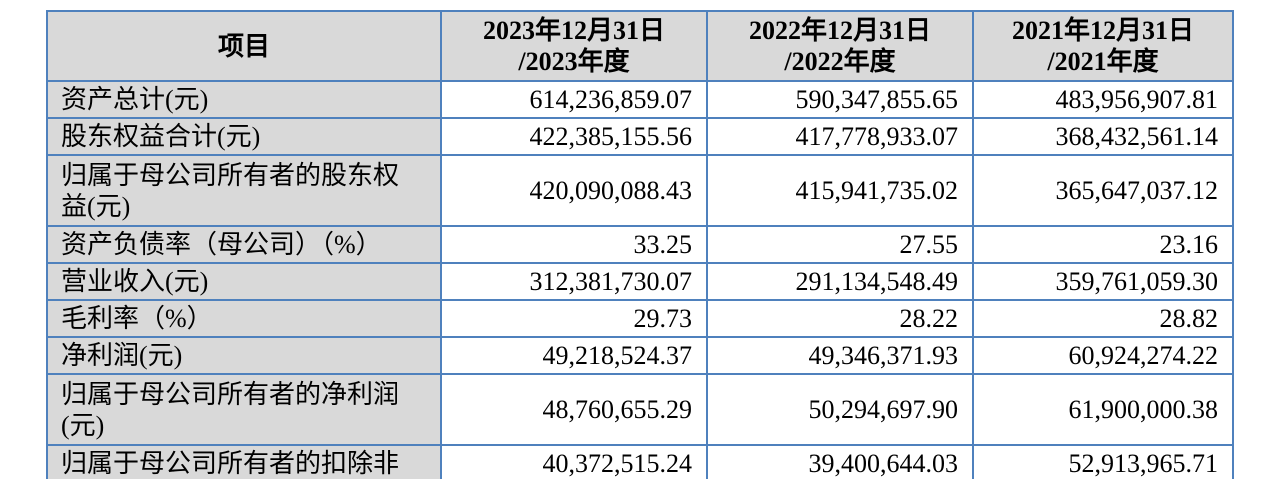 Image resolution: width=1282 pixels, height=479 pixels. Describe the element at coordinates (1103, 318) in the screenshot. I see `value-2021: 28.82` at that location.